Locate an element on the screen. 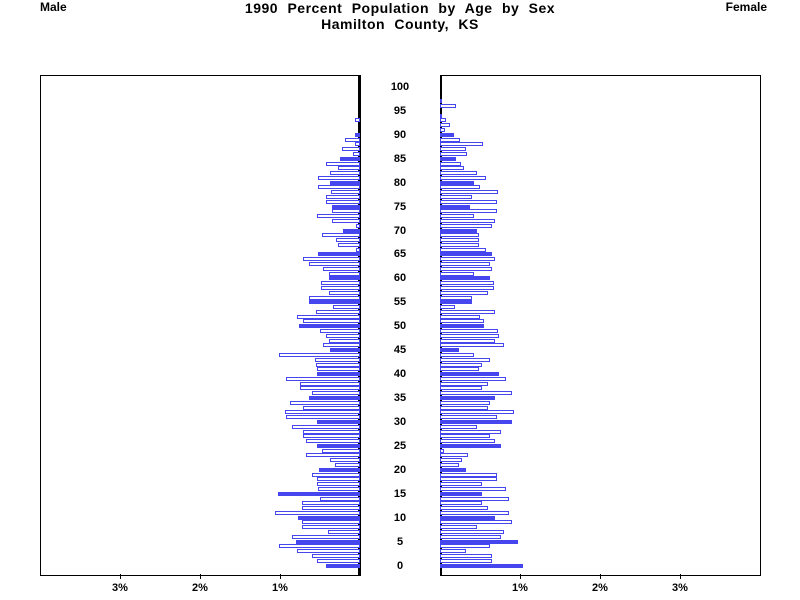 This screenshot has height=600, width=800. percent-tick-label: 1% is located at coordinates (520, 588).